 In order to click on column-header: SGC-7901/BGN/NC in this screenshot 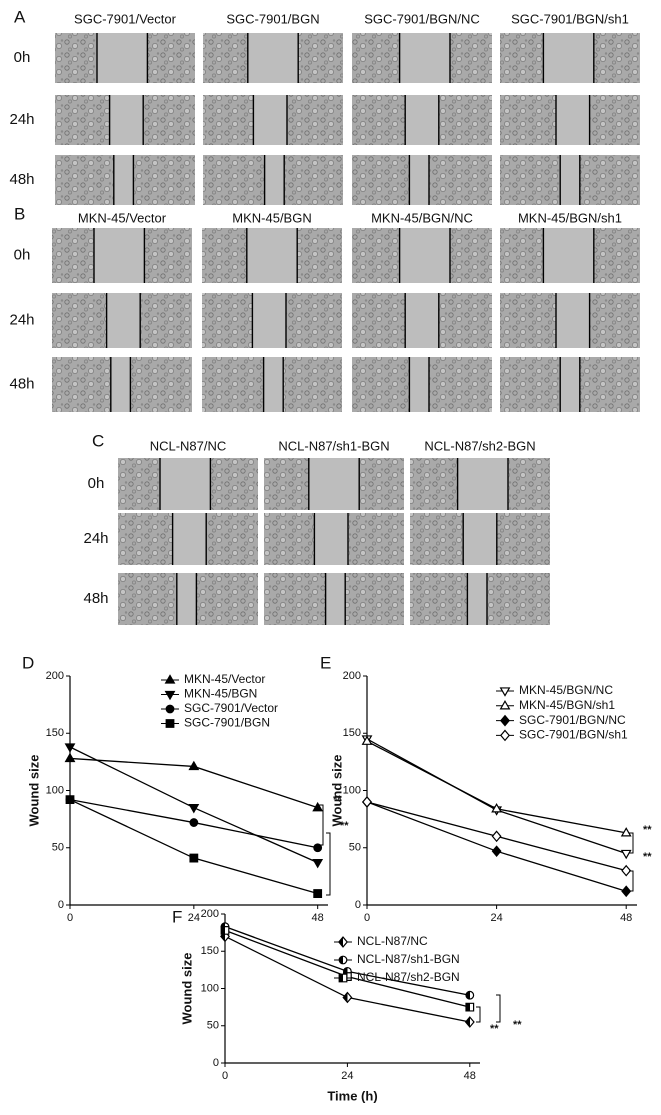, I will do `click(422, 18)`.